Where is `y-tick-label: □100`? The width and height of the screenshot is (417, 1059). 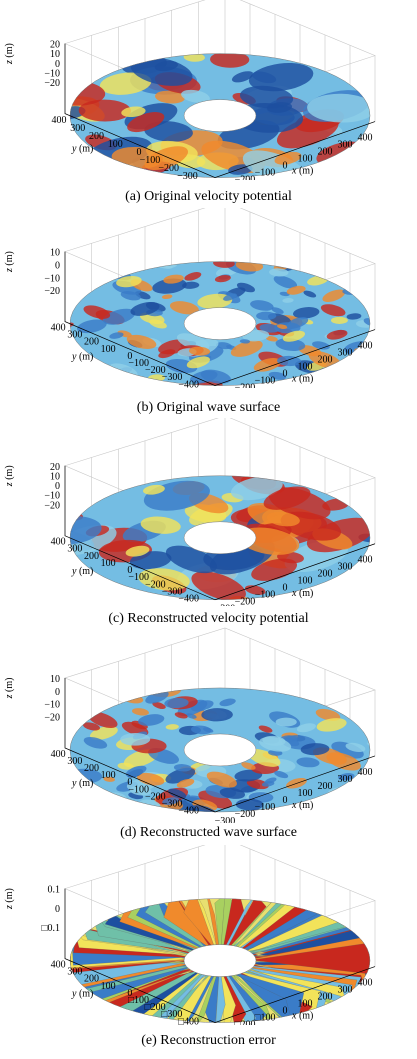 y-tick-label: □100 is located at coordinates (138, 1000).